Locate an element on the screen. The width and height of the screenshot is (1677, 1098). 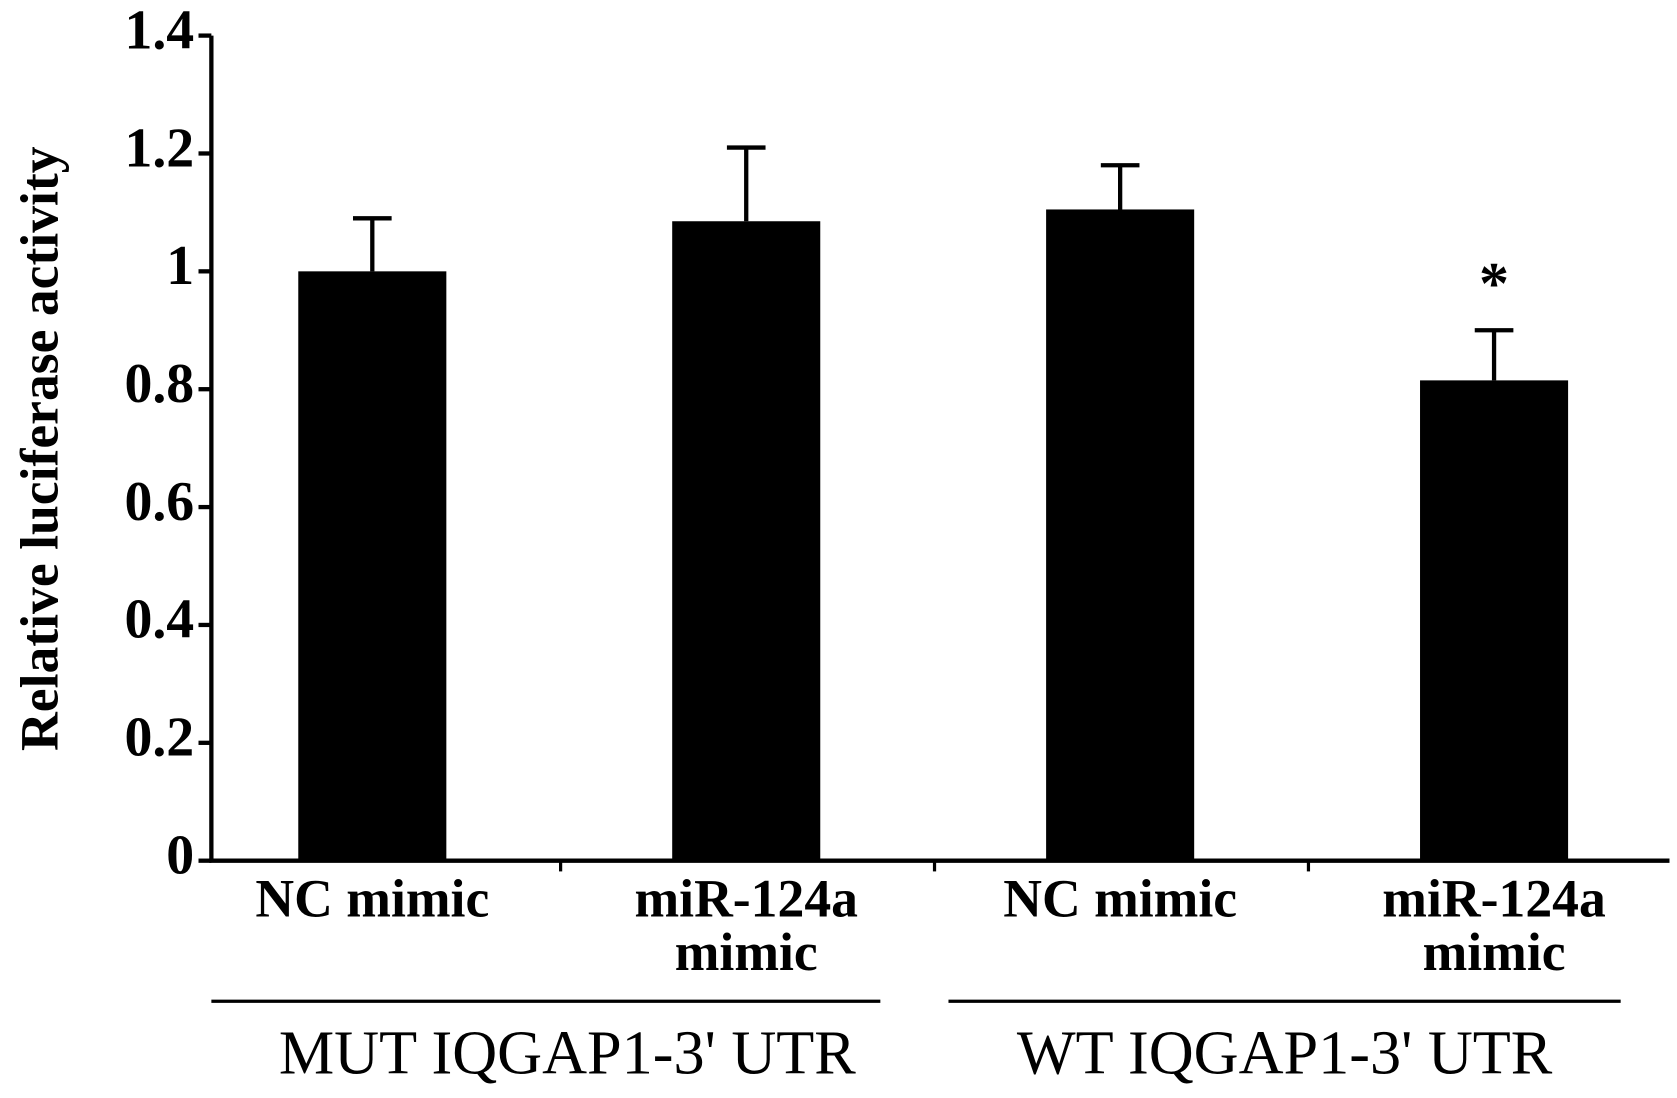
y-tick-label: 0.6 is located at coordinates (159, 502).